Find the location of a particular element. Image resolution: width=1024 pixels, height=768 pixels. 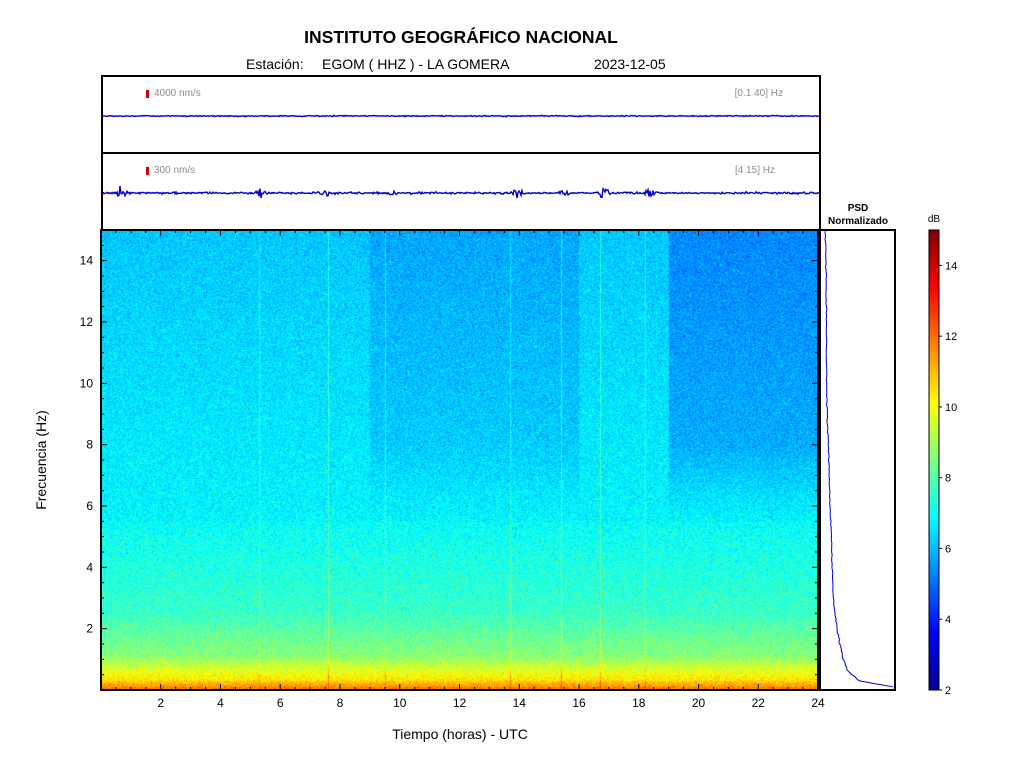

psd-curve is located at coordinates (859, 458).